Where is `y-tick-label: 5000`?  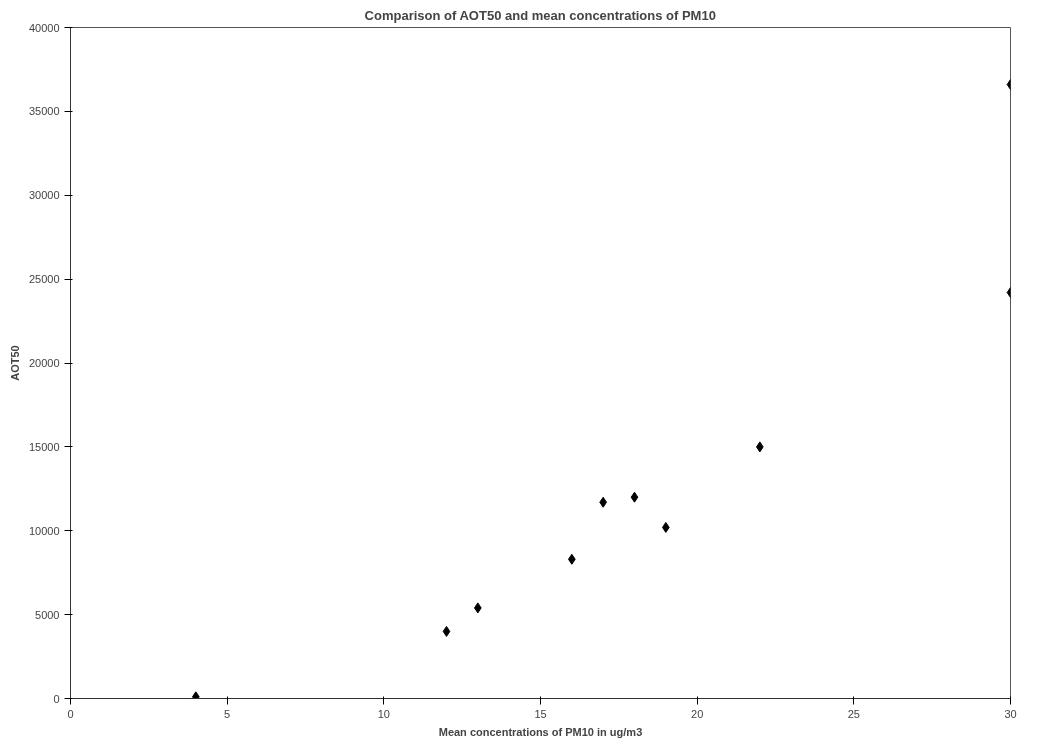 y-tick-label: 5000 is located at coordinates (47, 614).